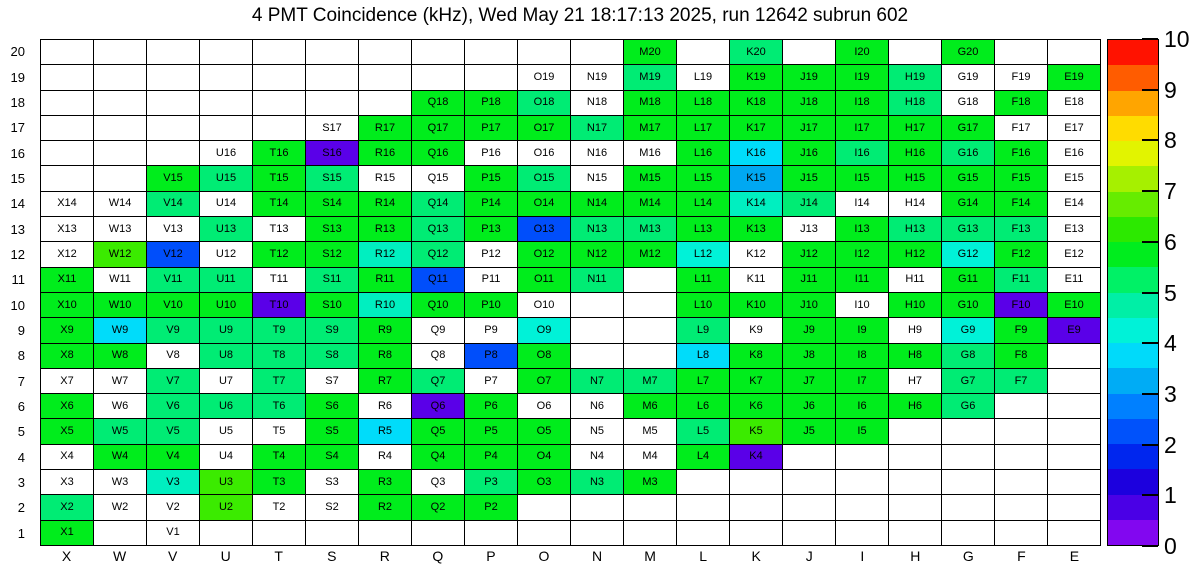 The width and height of the screenshot is (1196, 572). What do you see at coordinates (915, 102) in the screenshot?
I see `grid-cell: H18` at bounding box center [915, 102].